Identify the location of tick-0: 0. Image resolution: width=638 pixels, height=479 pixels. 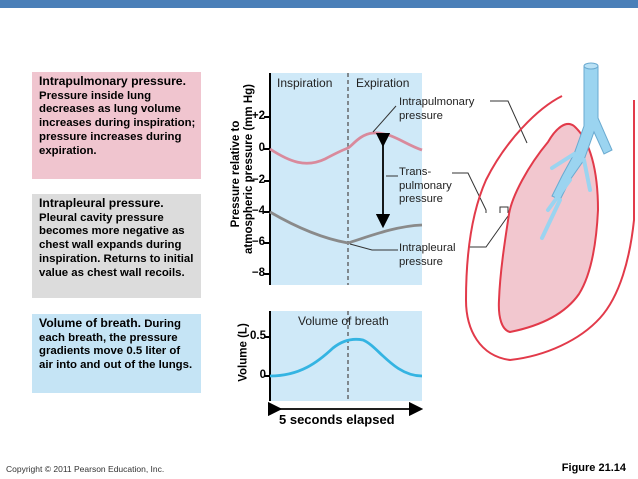
(261, 148).